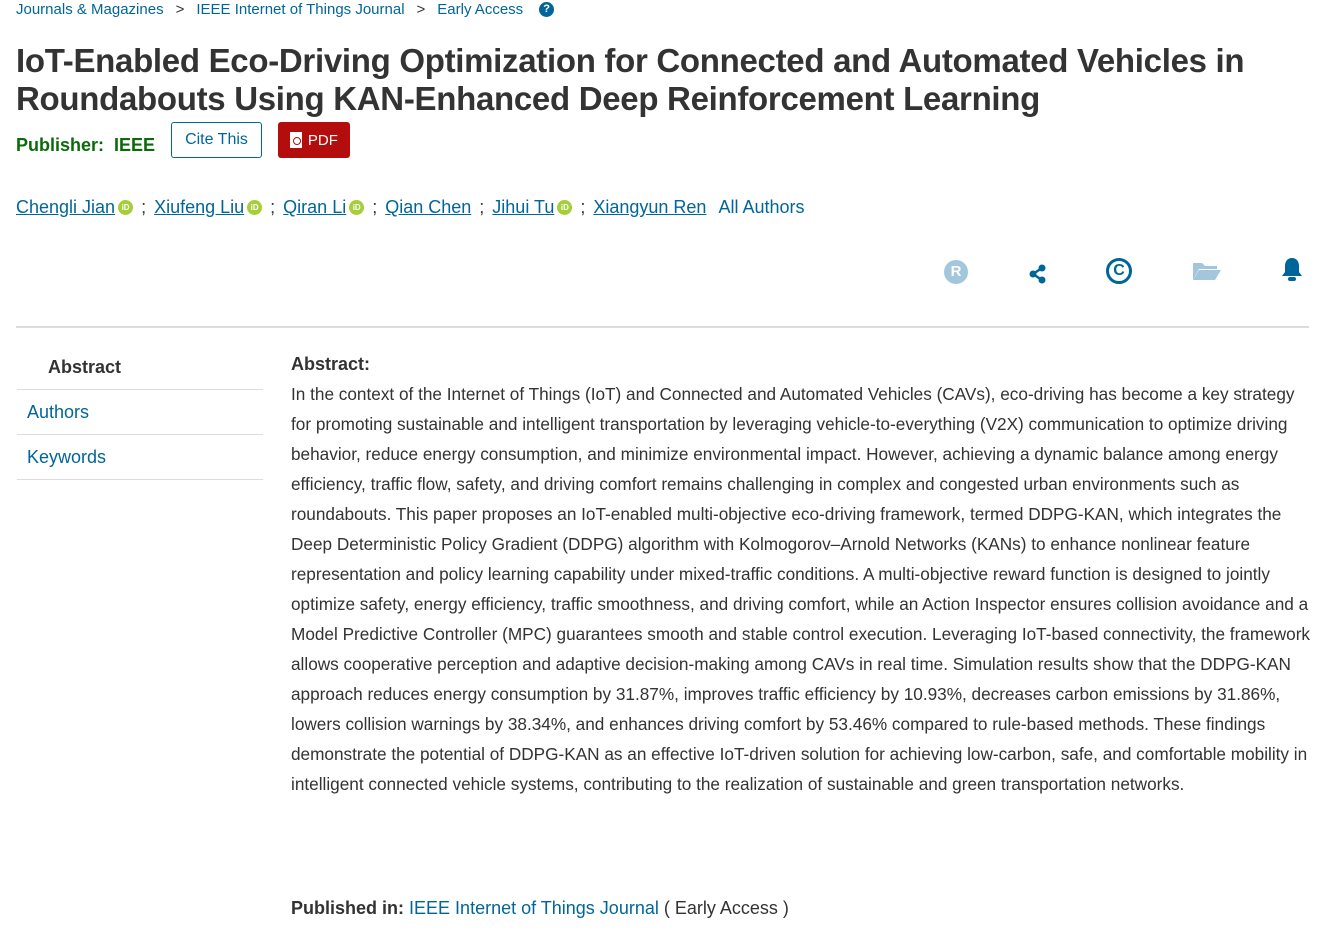  What do you see at coordinates (523, 207) in the screenshot?
I see `author-link: Jihui Tu` at bounding box center [523, 207].